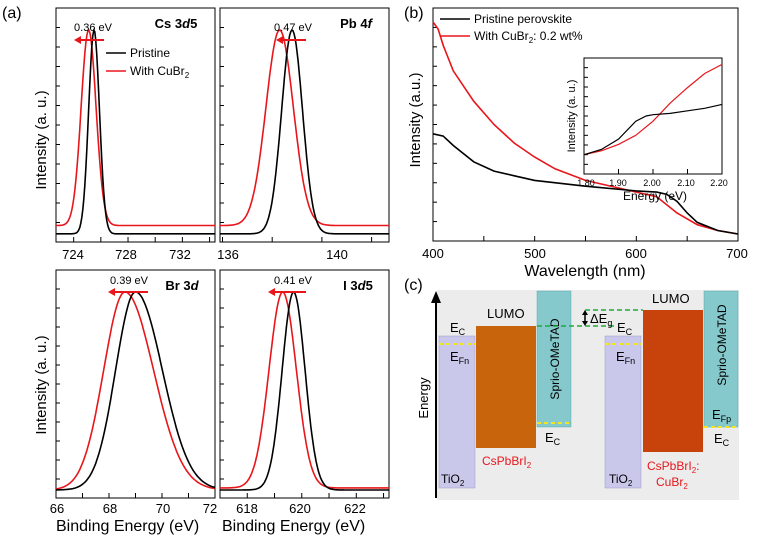 This screenshot has width=764, height=547. What do you see at coordinates (737, 253) in the screenshot?
I see `x-tick-label: 700` at bounding box center [737, 253].